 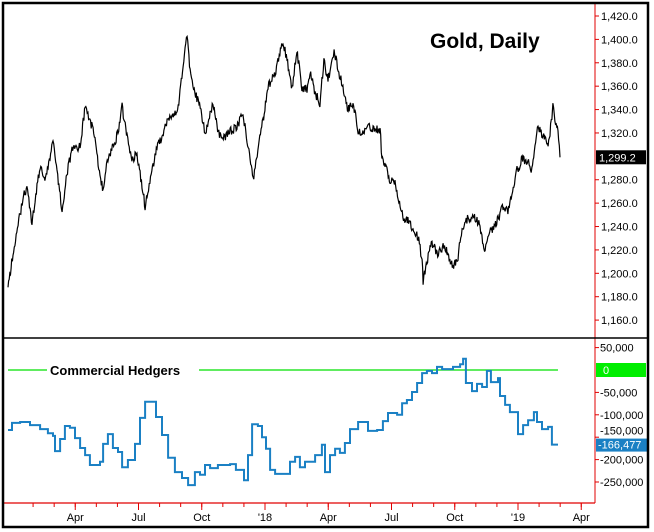 What do you see at coordinates (619, 181) in the screenshot?
I see `price-tick-label: 1,280.0` at bounding box center [619, 181].